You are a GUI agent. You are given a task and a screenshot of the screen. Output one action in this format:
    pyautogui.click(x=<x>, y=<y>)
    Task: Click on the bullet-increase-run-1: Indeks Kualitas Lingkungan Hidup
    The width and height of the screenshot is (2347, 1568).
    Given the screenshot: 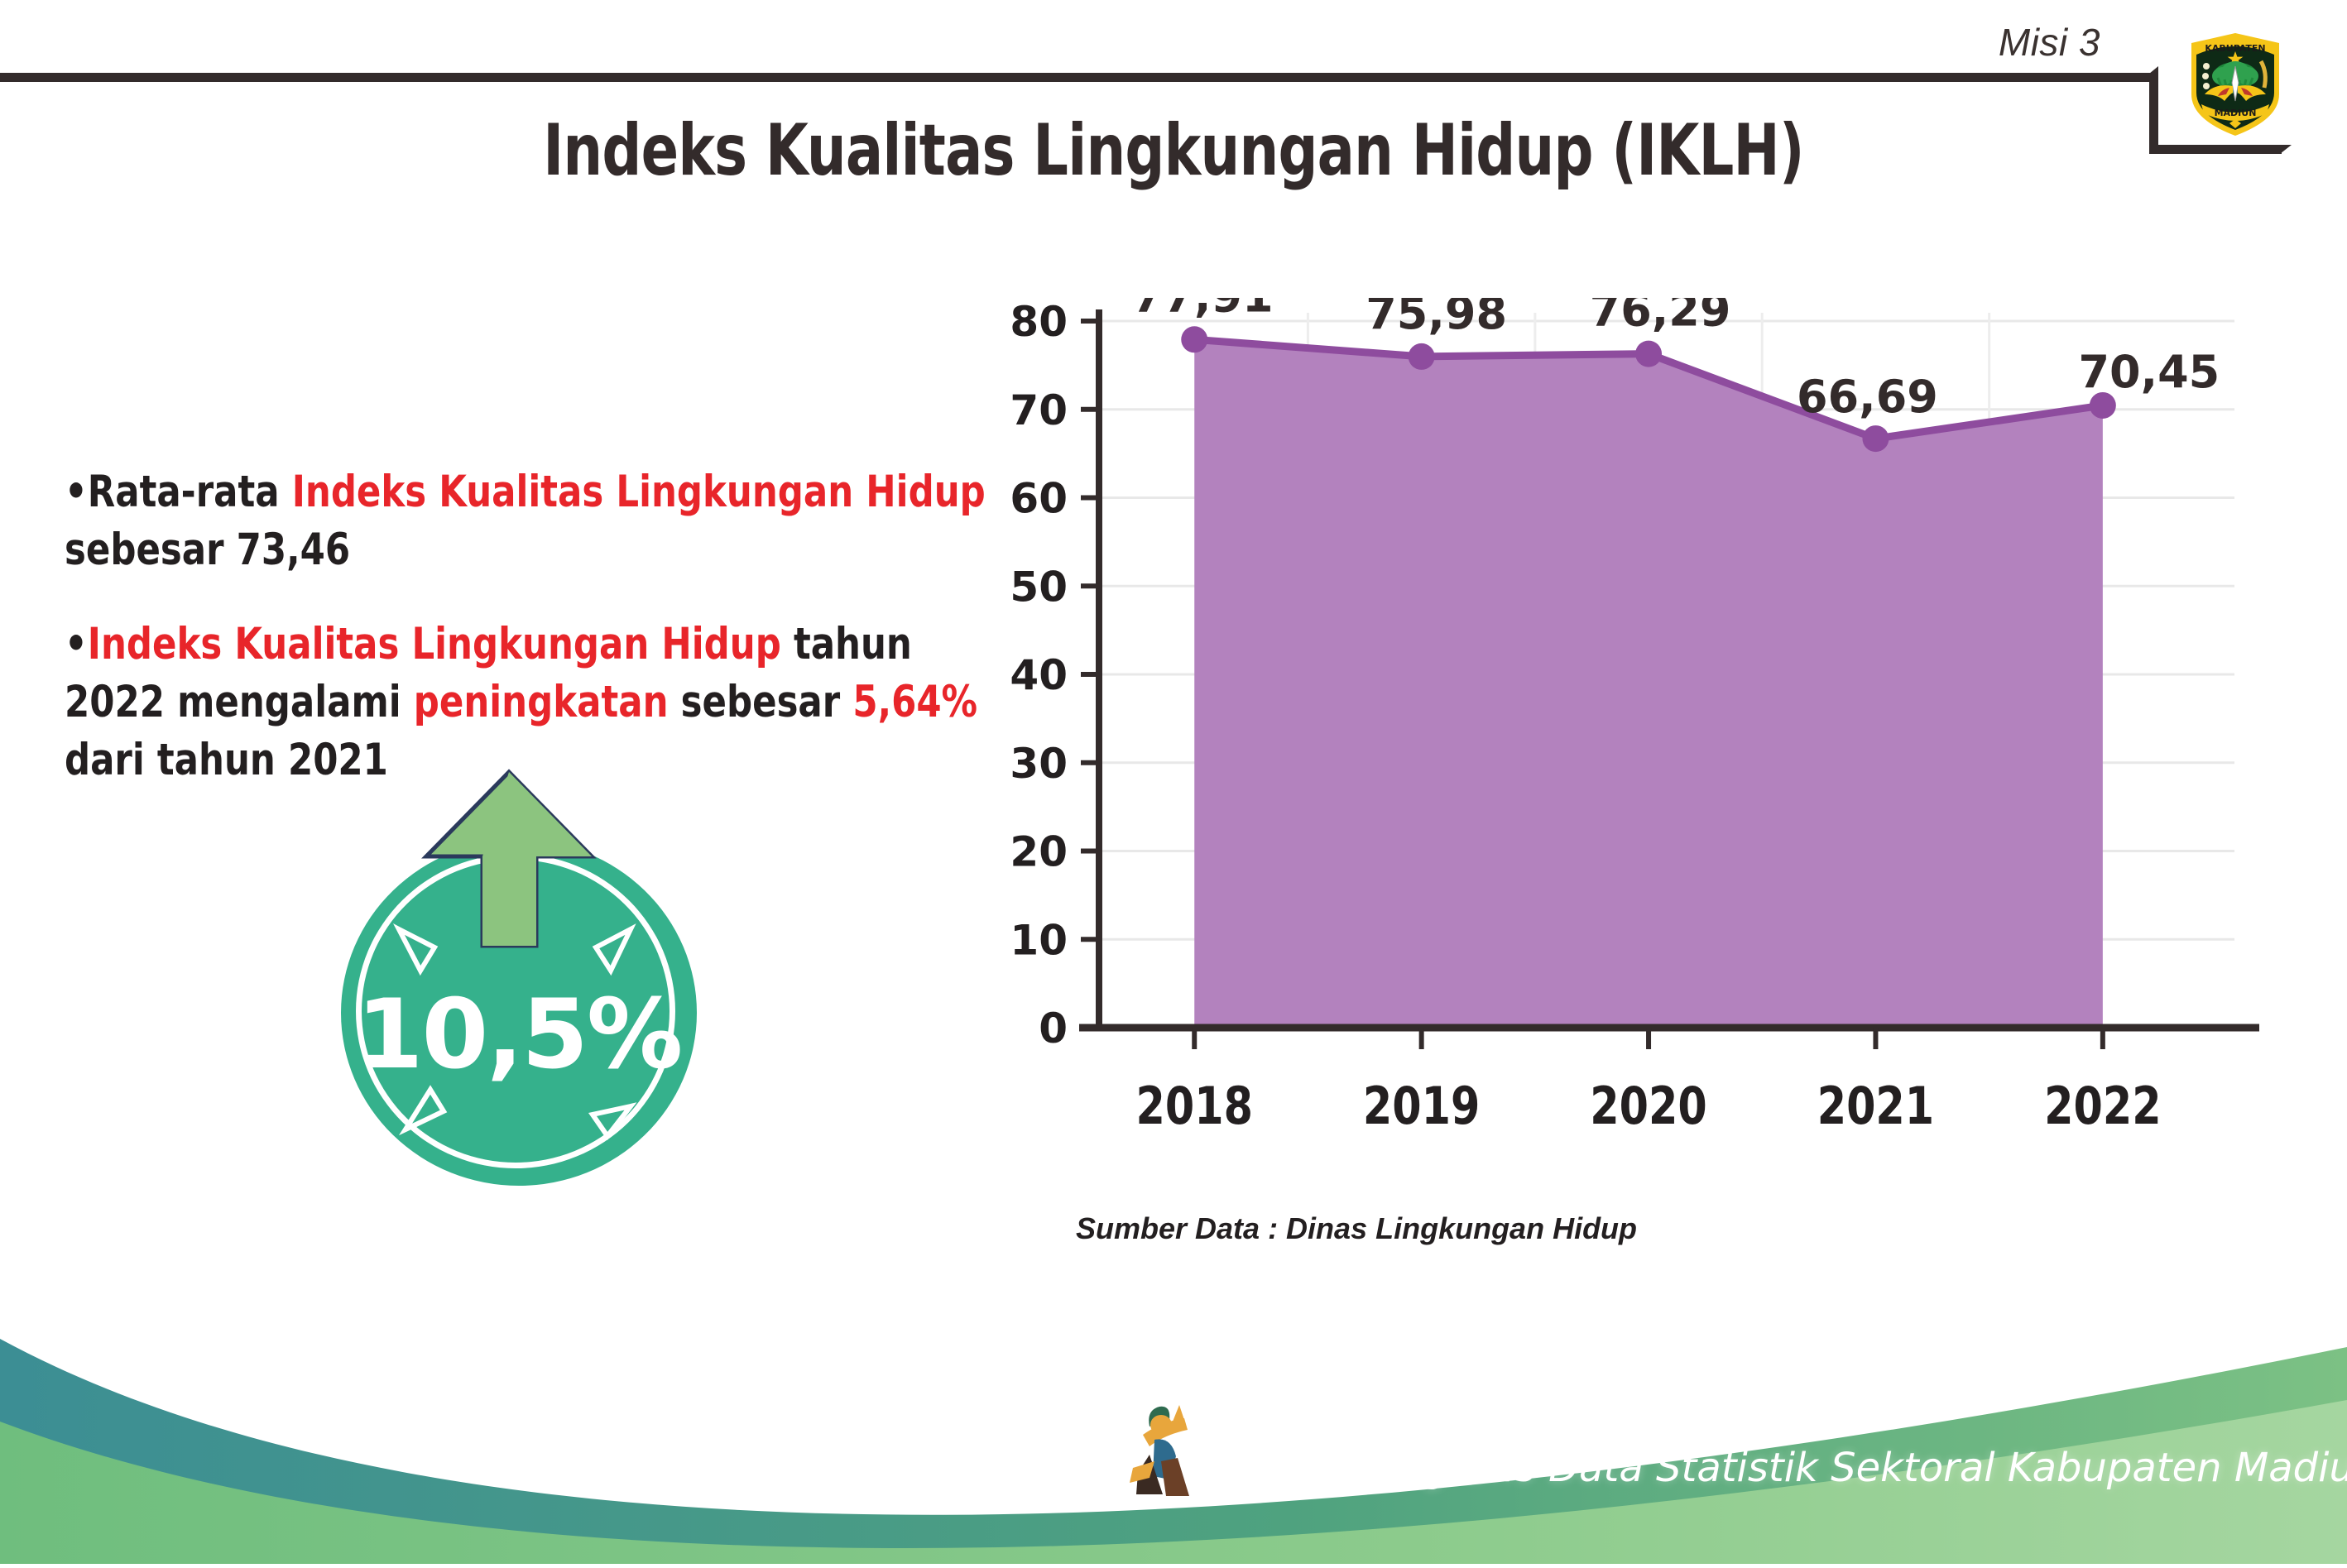 What is the action you would take?
    pyautogui.click(x=434, y=644)
    